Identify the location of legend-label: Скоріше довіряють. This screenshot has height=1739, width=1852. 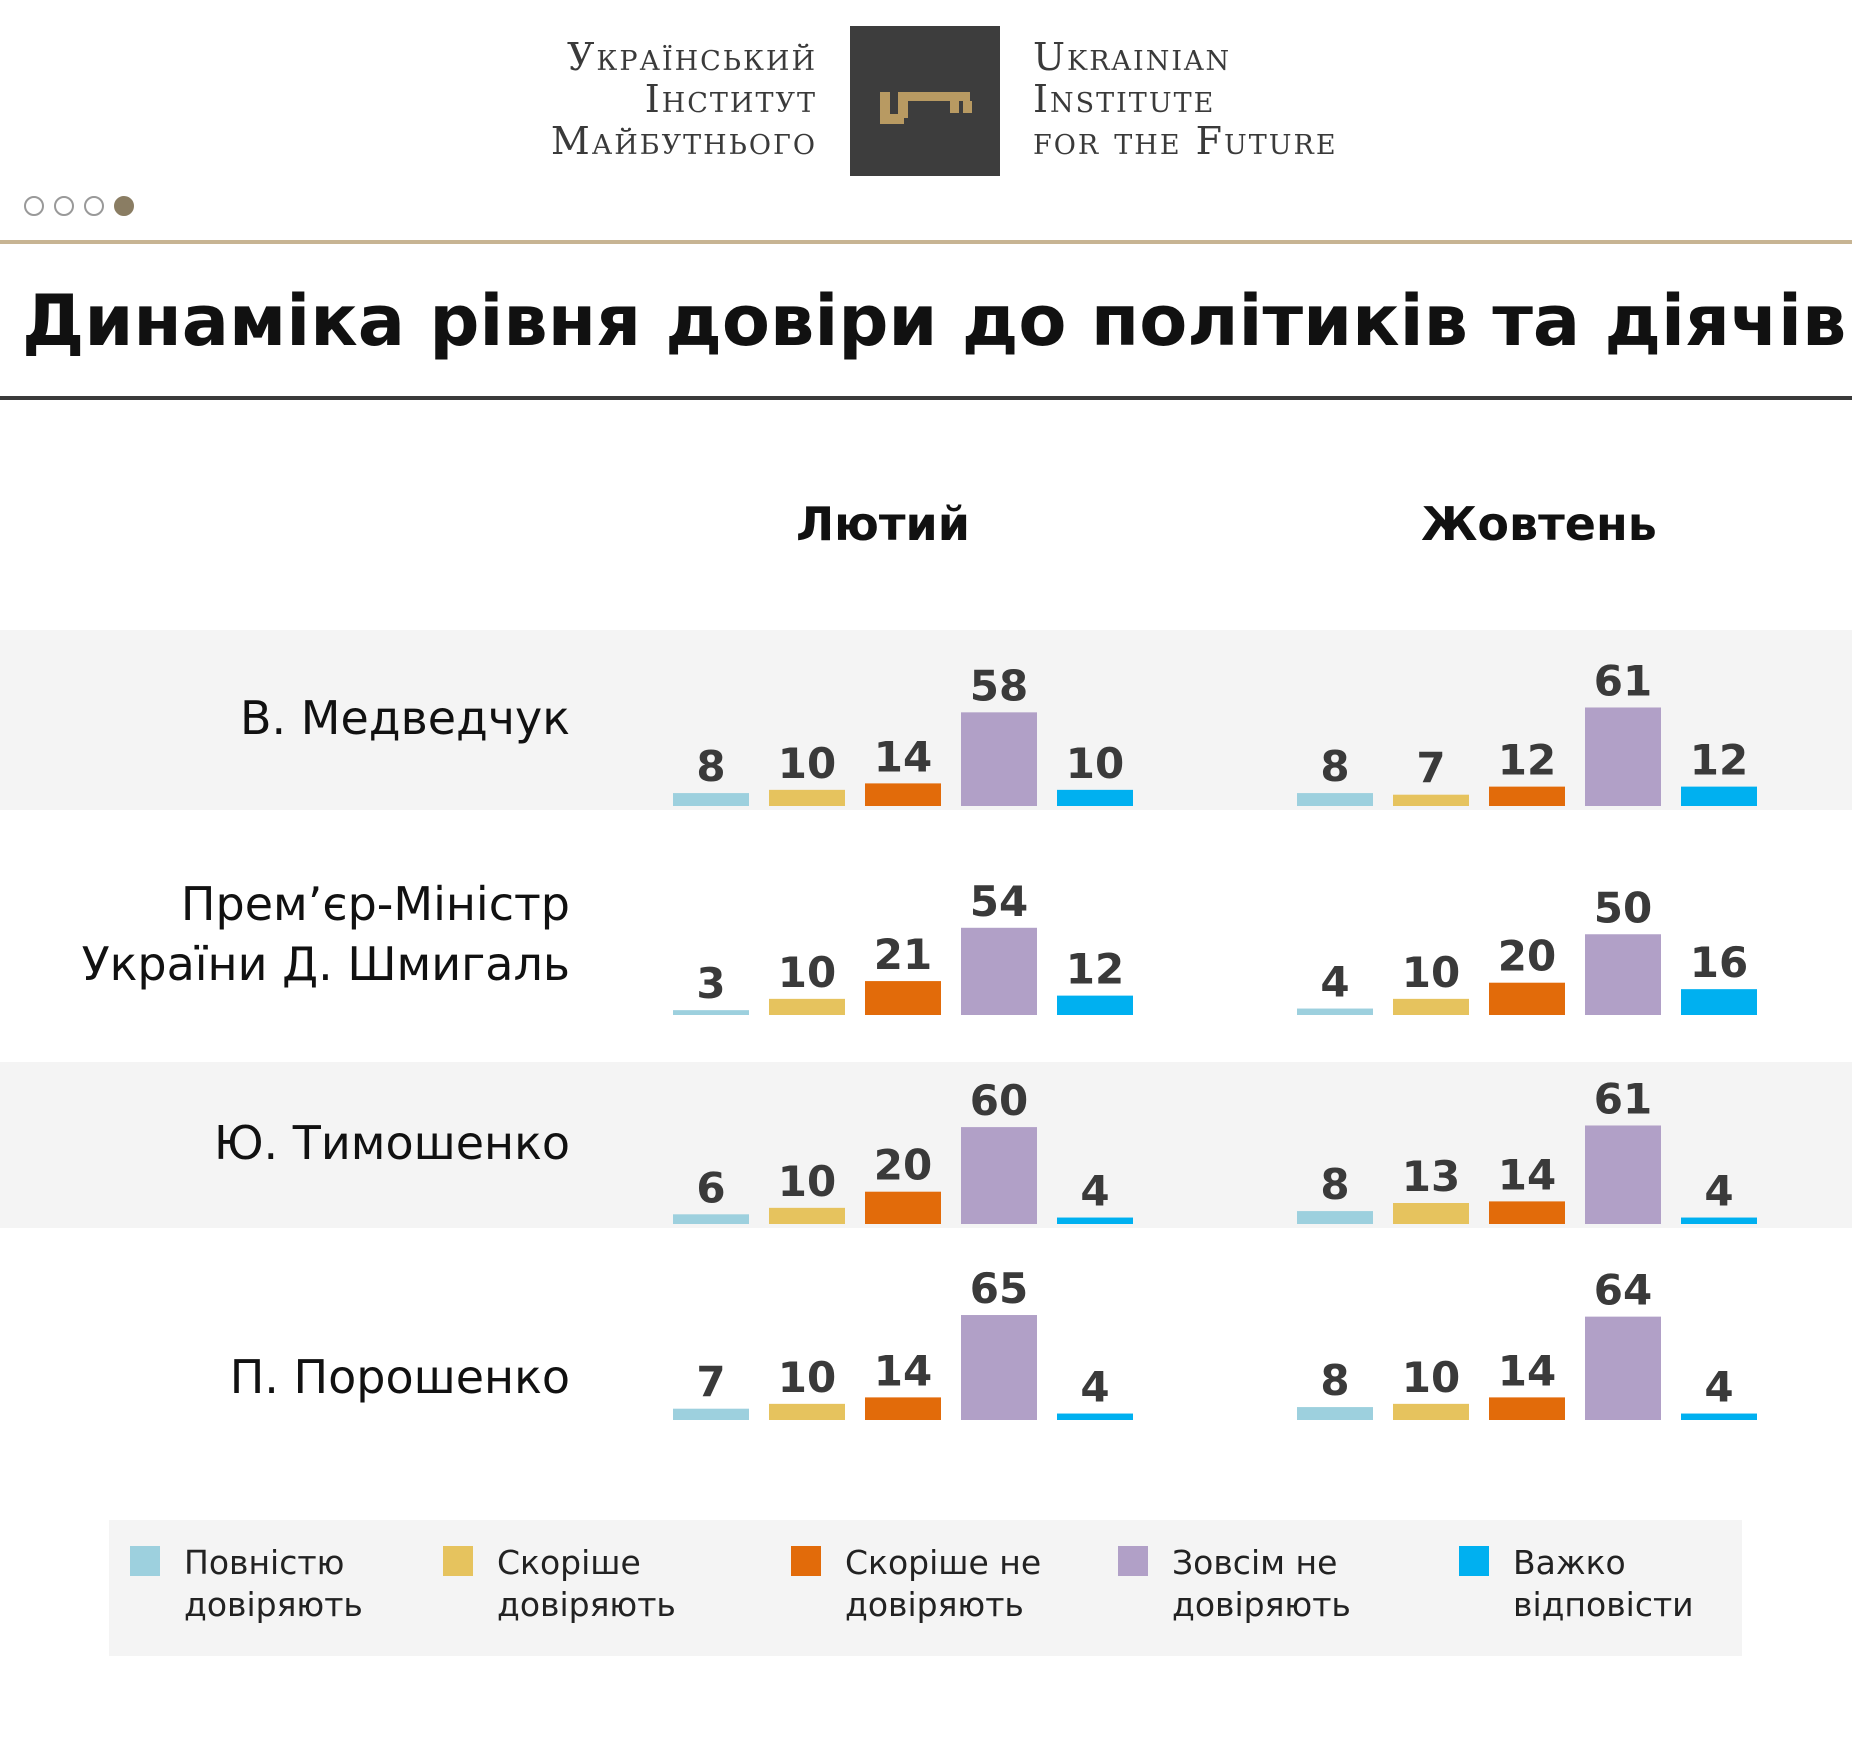
(586, 1583).